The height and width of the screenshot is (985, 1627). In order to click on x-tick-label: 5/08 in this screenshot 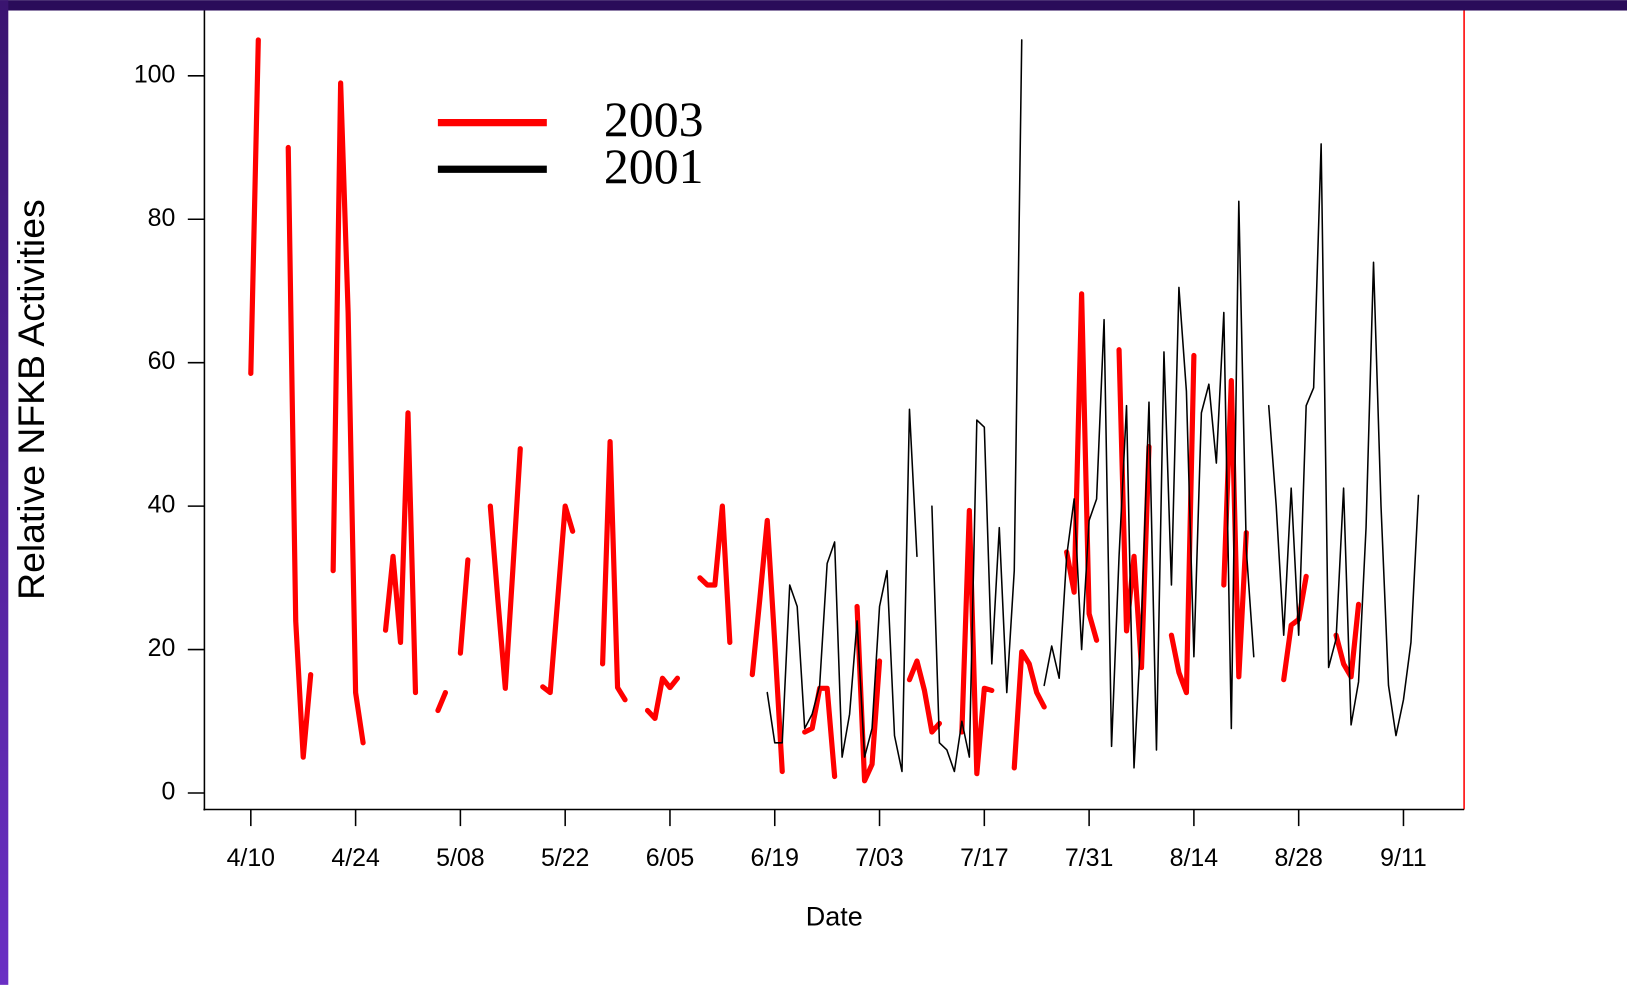, I will do `click(460, 858)`.